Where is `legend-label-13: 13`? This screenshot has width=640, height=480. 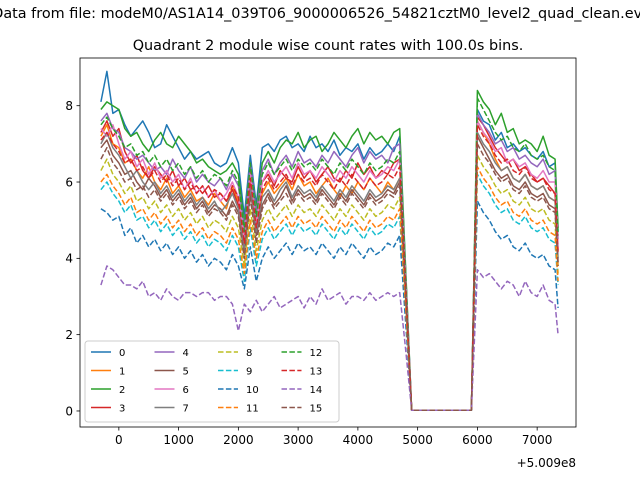 legend-label-13: 13 is located at coordinates (316, 371).